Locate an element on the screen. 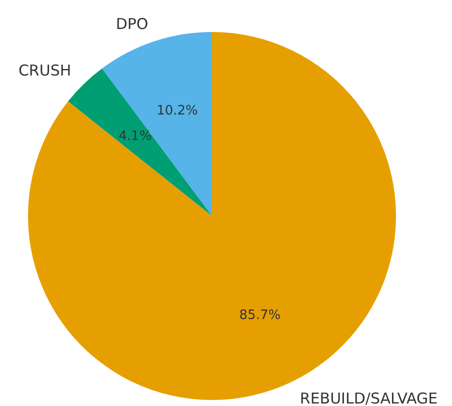 This screenshot has height=406, width=452. slice-label: REBUILD/SALVAGE is located at coordinates (369, 397).